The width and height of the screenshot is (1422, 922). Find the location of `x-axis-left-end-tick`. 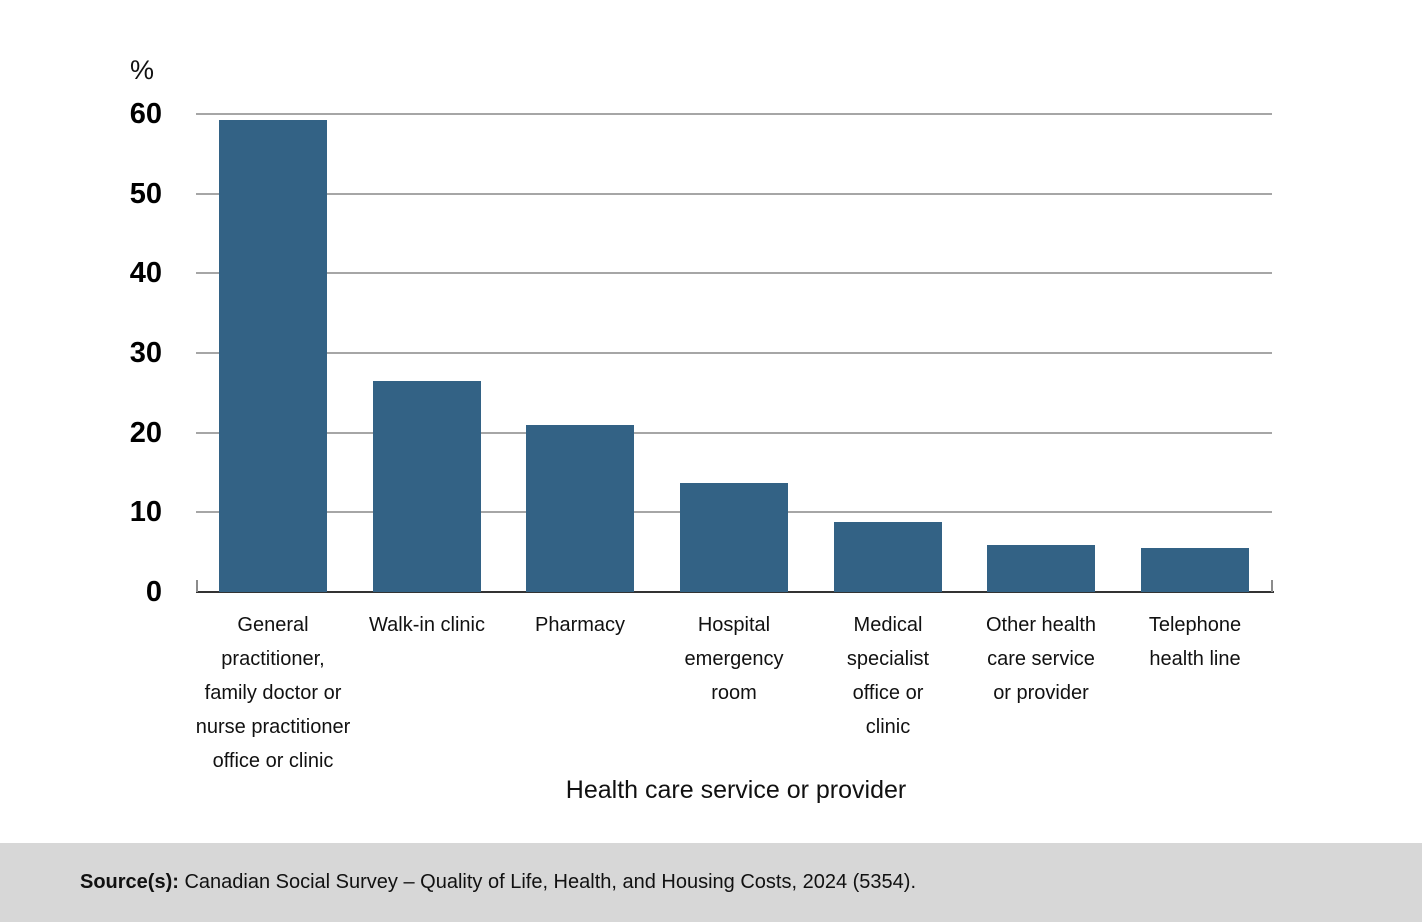

x-axis-left-end-tick is located at coordinates (197, 586).